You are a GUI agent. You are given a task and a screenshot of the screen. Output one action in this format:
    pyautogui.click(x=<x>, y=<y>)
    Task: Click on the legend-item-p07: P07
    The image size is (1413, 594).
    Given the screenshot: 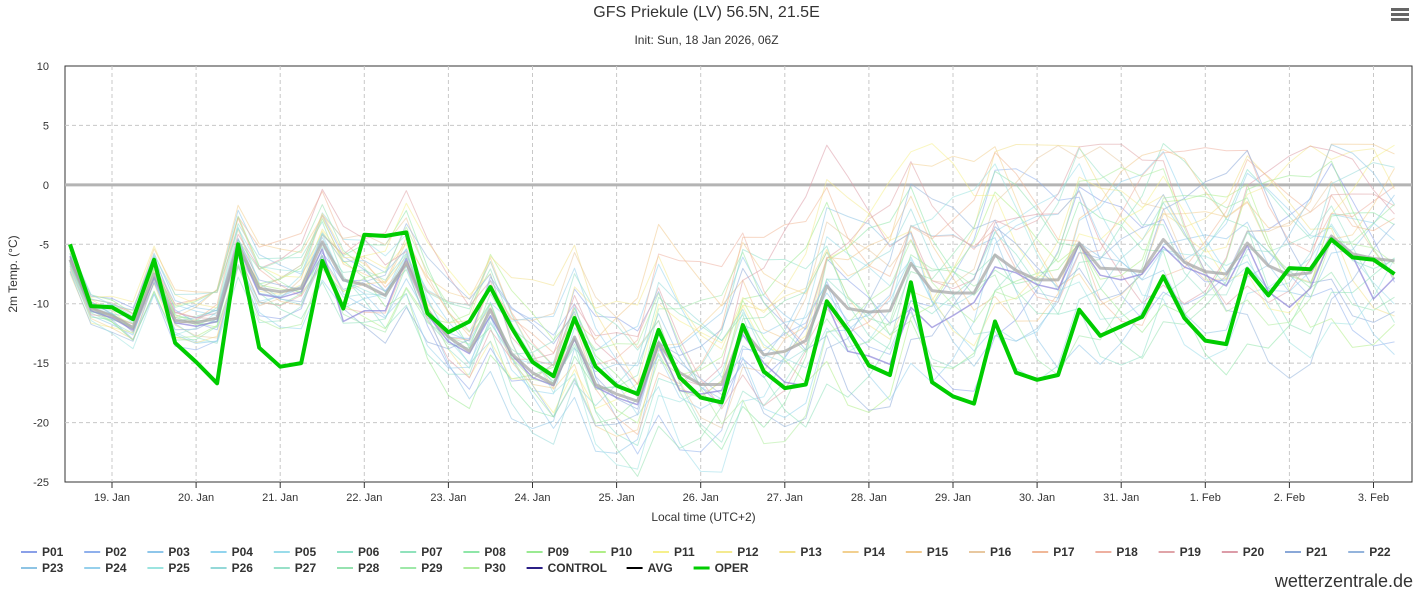 What is the action you would take?
    pyautogui.click(x=421, y=552)
    